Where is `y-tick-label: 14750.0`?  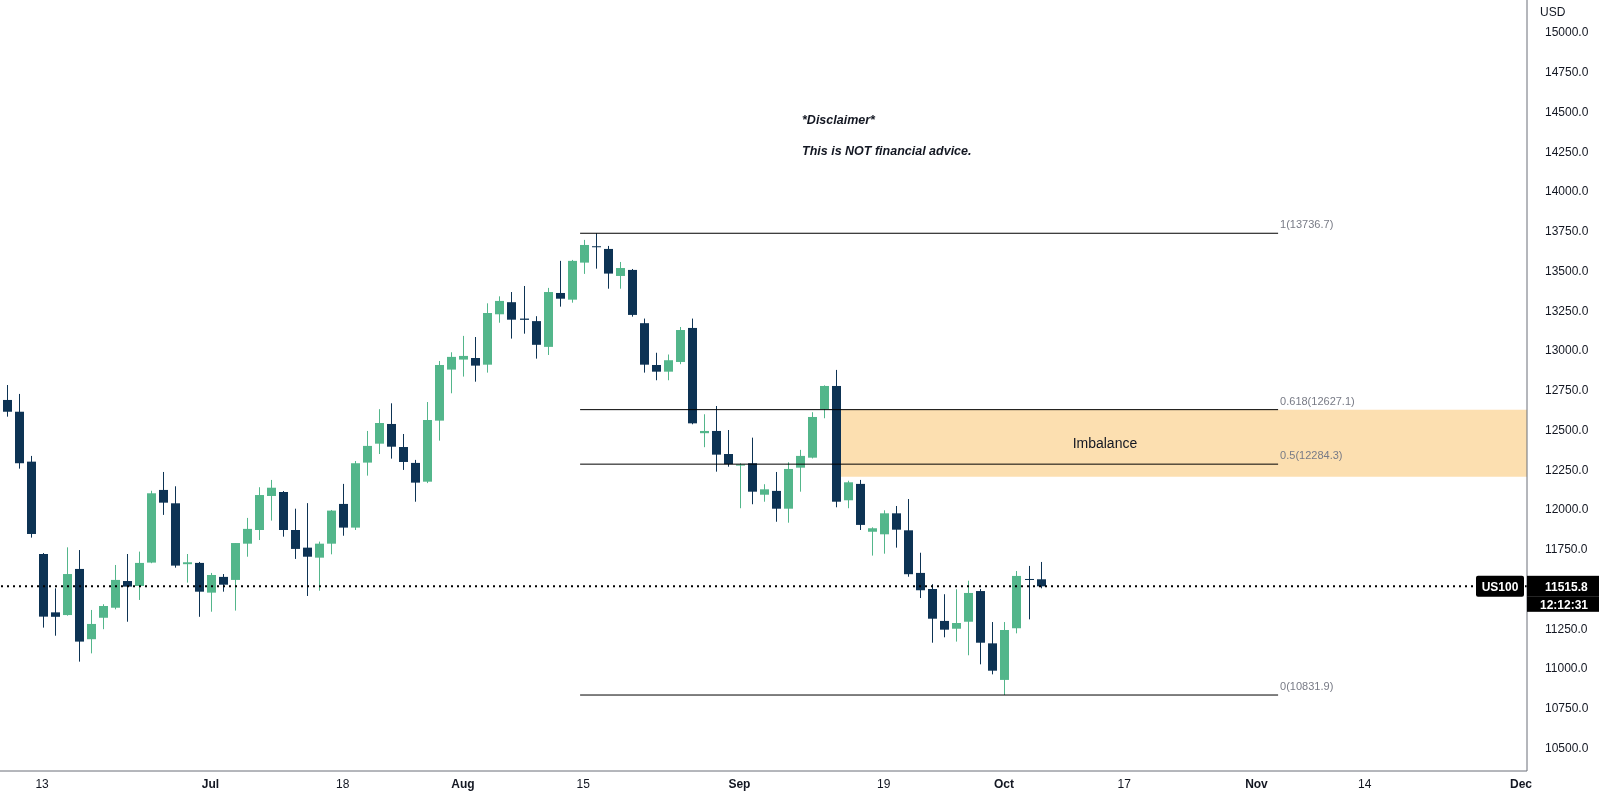 y-tick-label: 14750.0 is located at coordinates (1567, 72).